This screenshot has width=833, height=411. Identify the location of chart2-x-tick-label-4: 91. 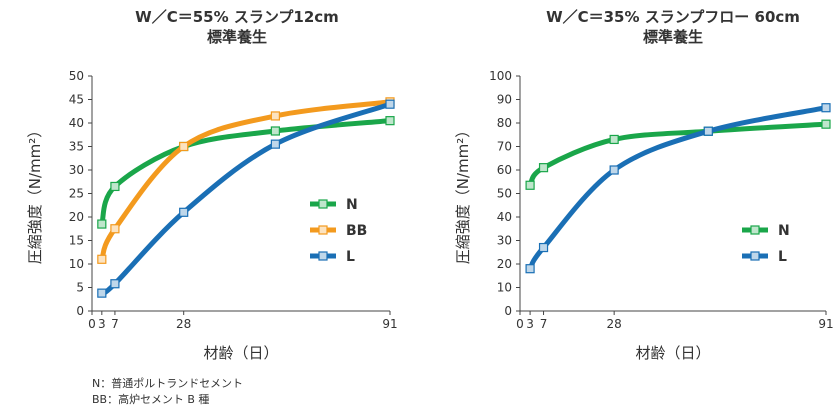
(825, 324).